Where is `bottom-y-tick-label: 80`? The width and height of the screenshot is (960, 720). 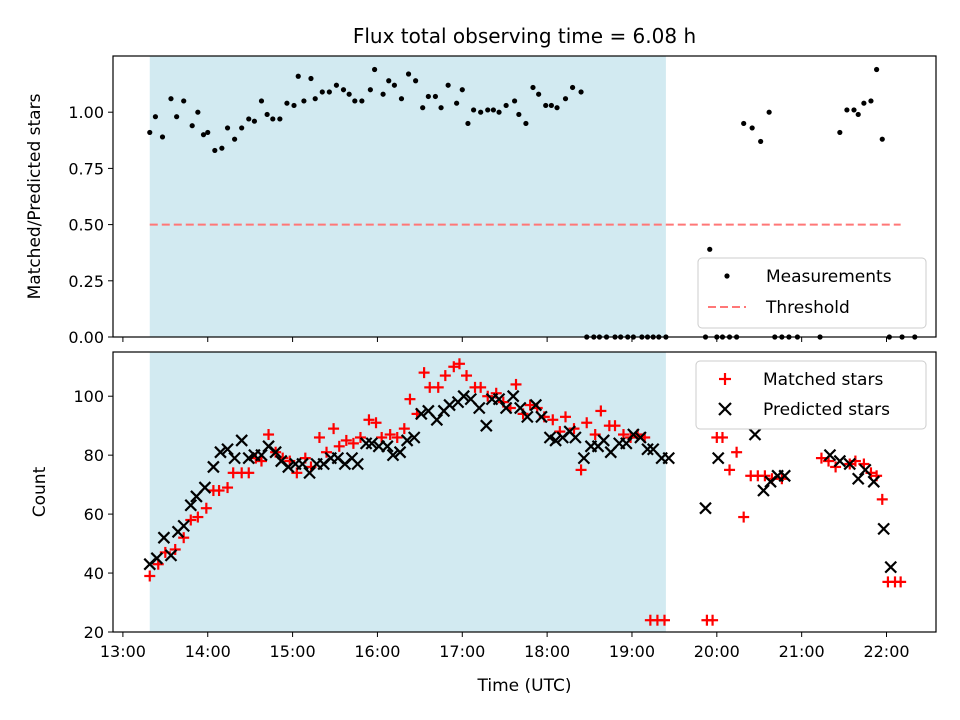
bottom-y-tick-label: 80 is located at coordinates (94, 455).